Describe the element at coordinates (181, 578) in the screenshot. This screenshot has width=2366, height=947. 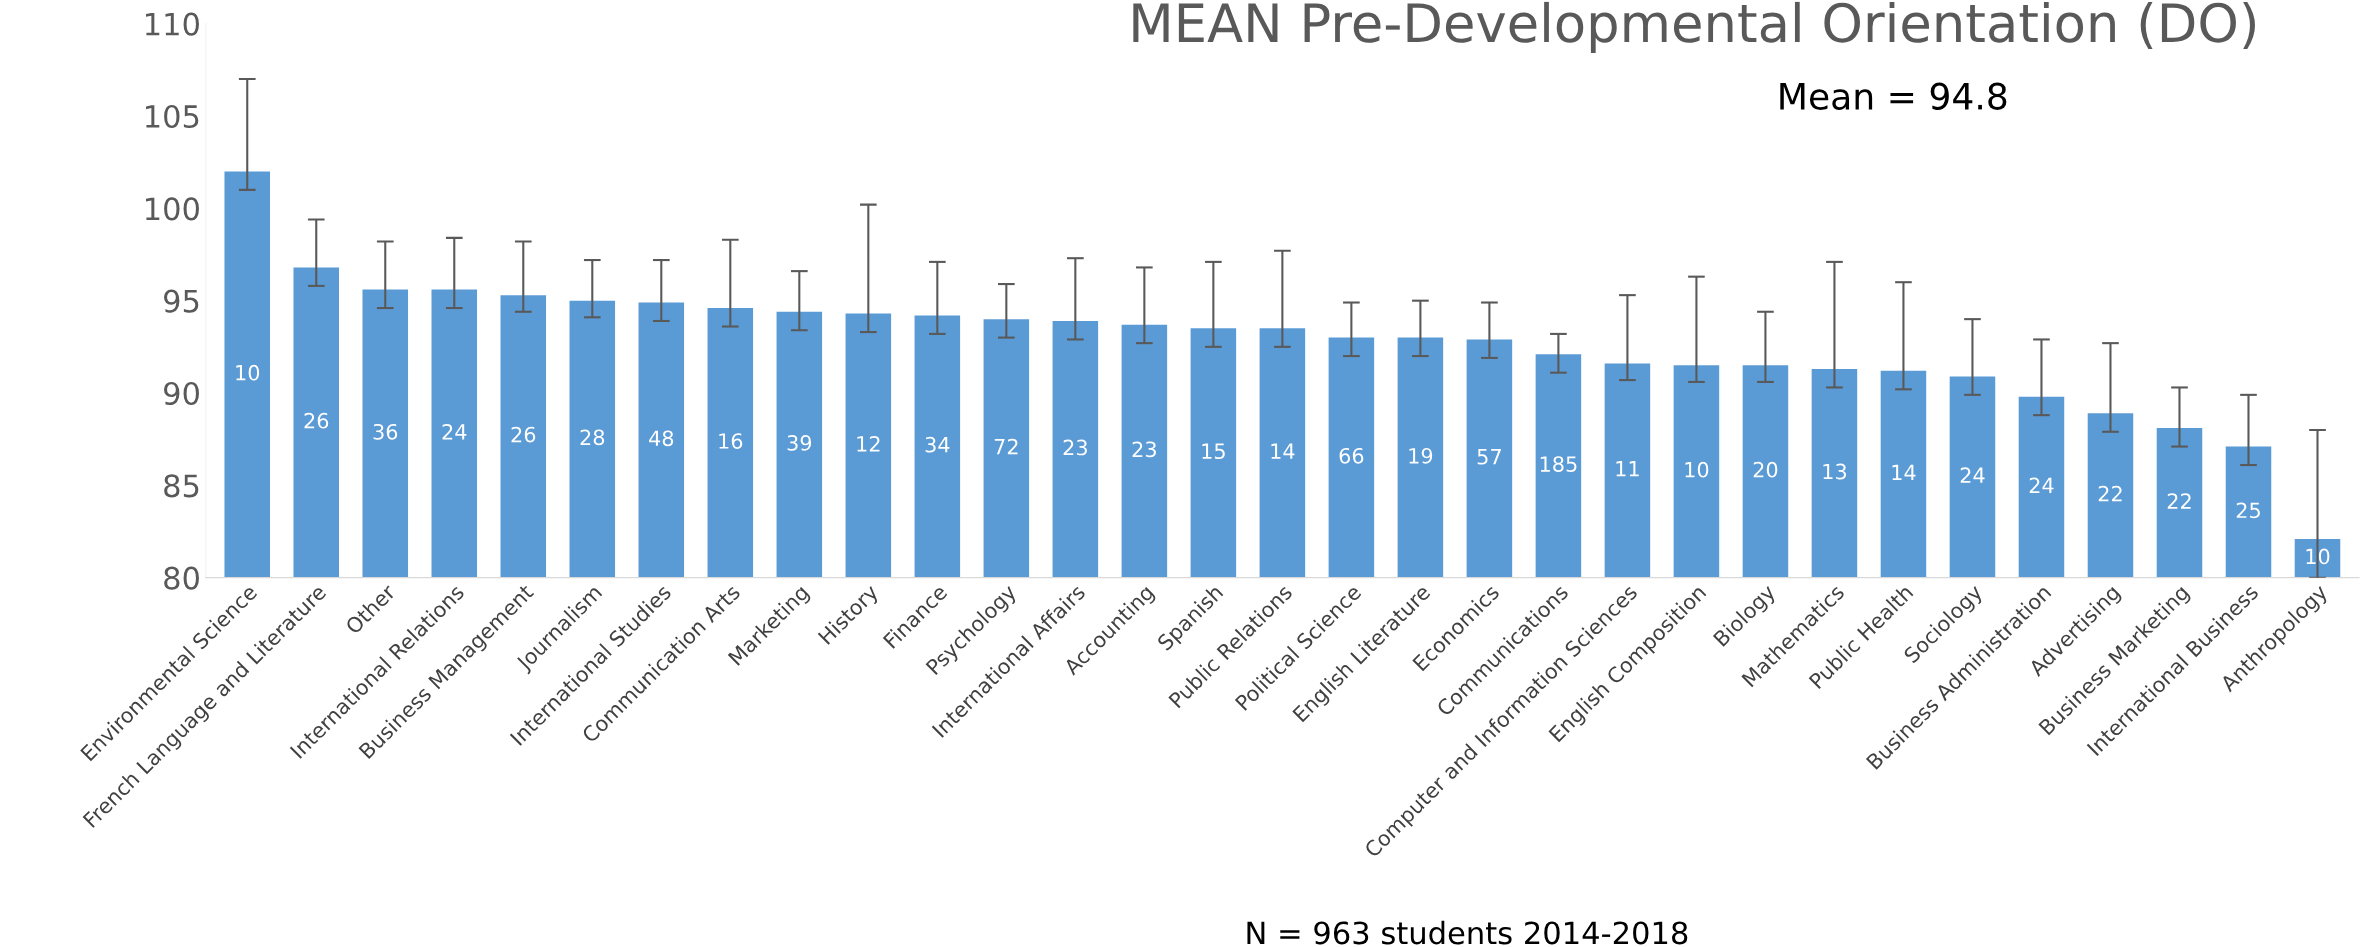
I see `y-tick-label: 80` at that location.